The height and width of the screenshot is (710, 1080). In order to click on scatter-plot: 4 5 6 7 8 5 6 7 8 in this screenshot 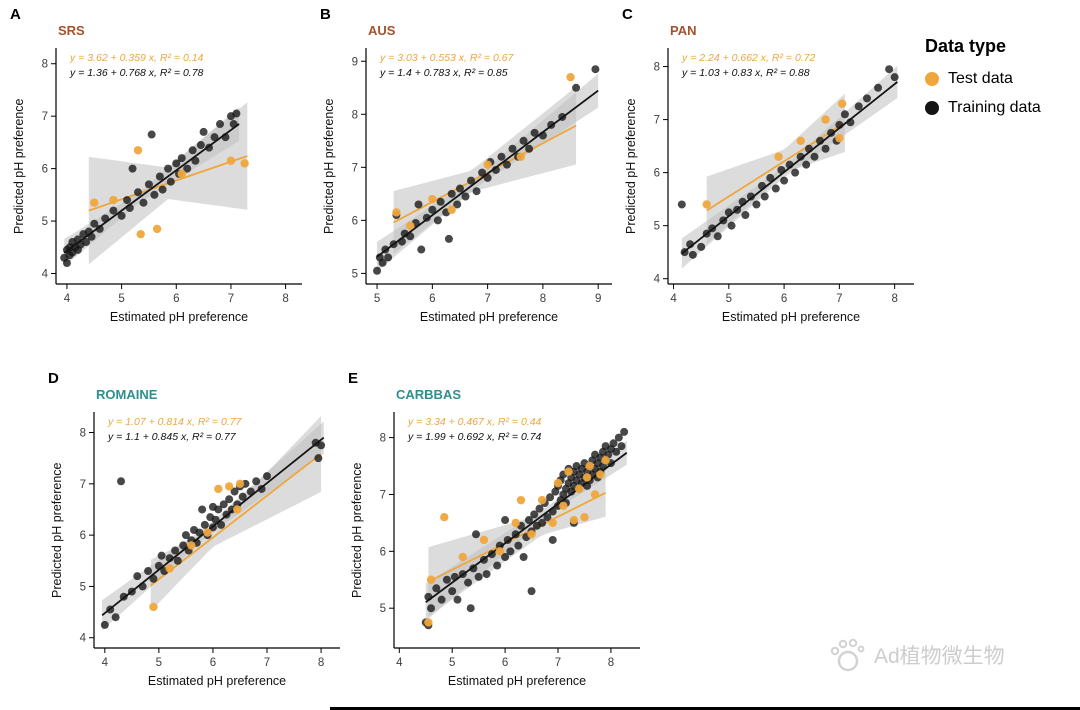, I will do `click(510, 540)`.